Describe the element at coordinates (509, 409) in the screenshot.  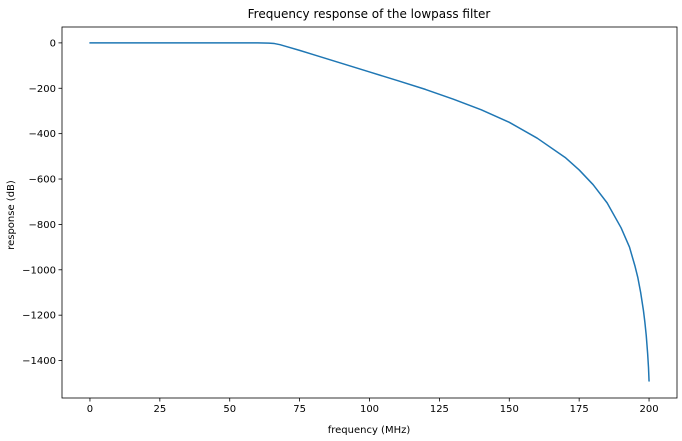
I see `x-tick-label: 150` at that location.